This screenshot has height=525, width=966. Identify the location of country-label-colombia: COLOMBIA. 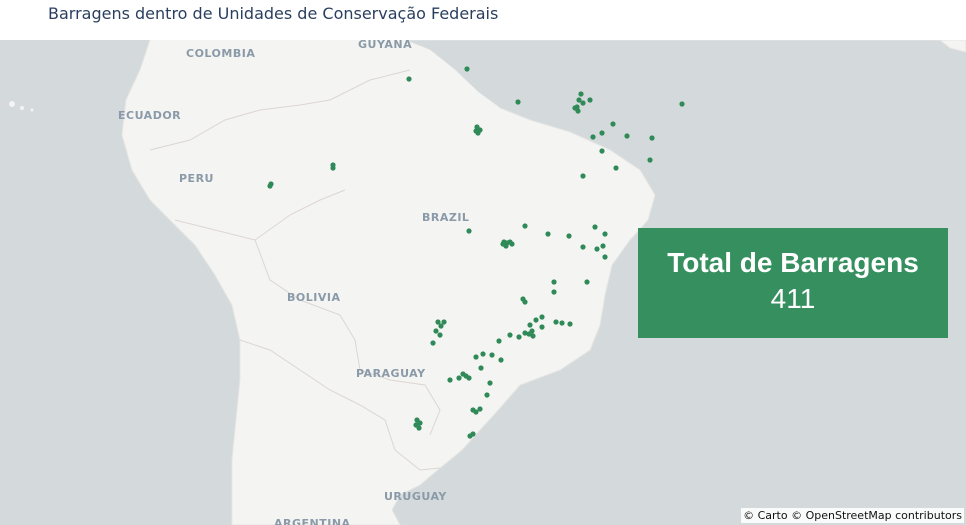
(221, 53).